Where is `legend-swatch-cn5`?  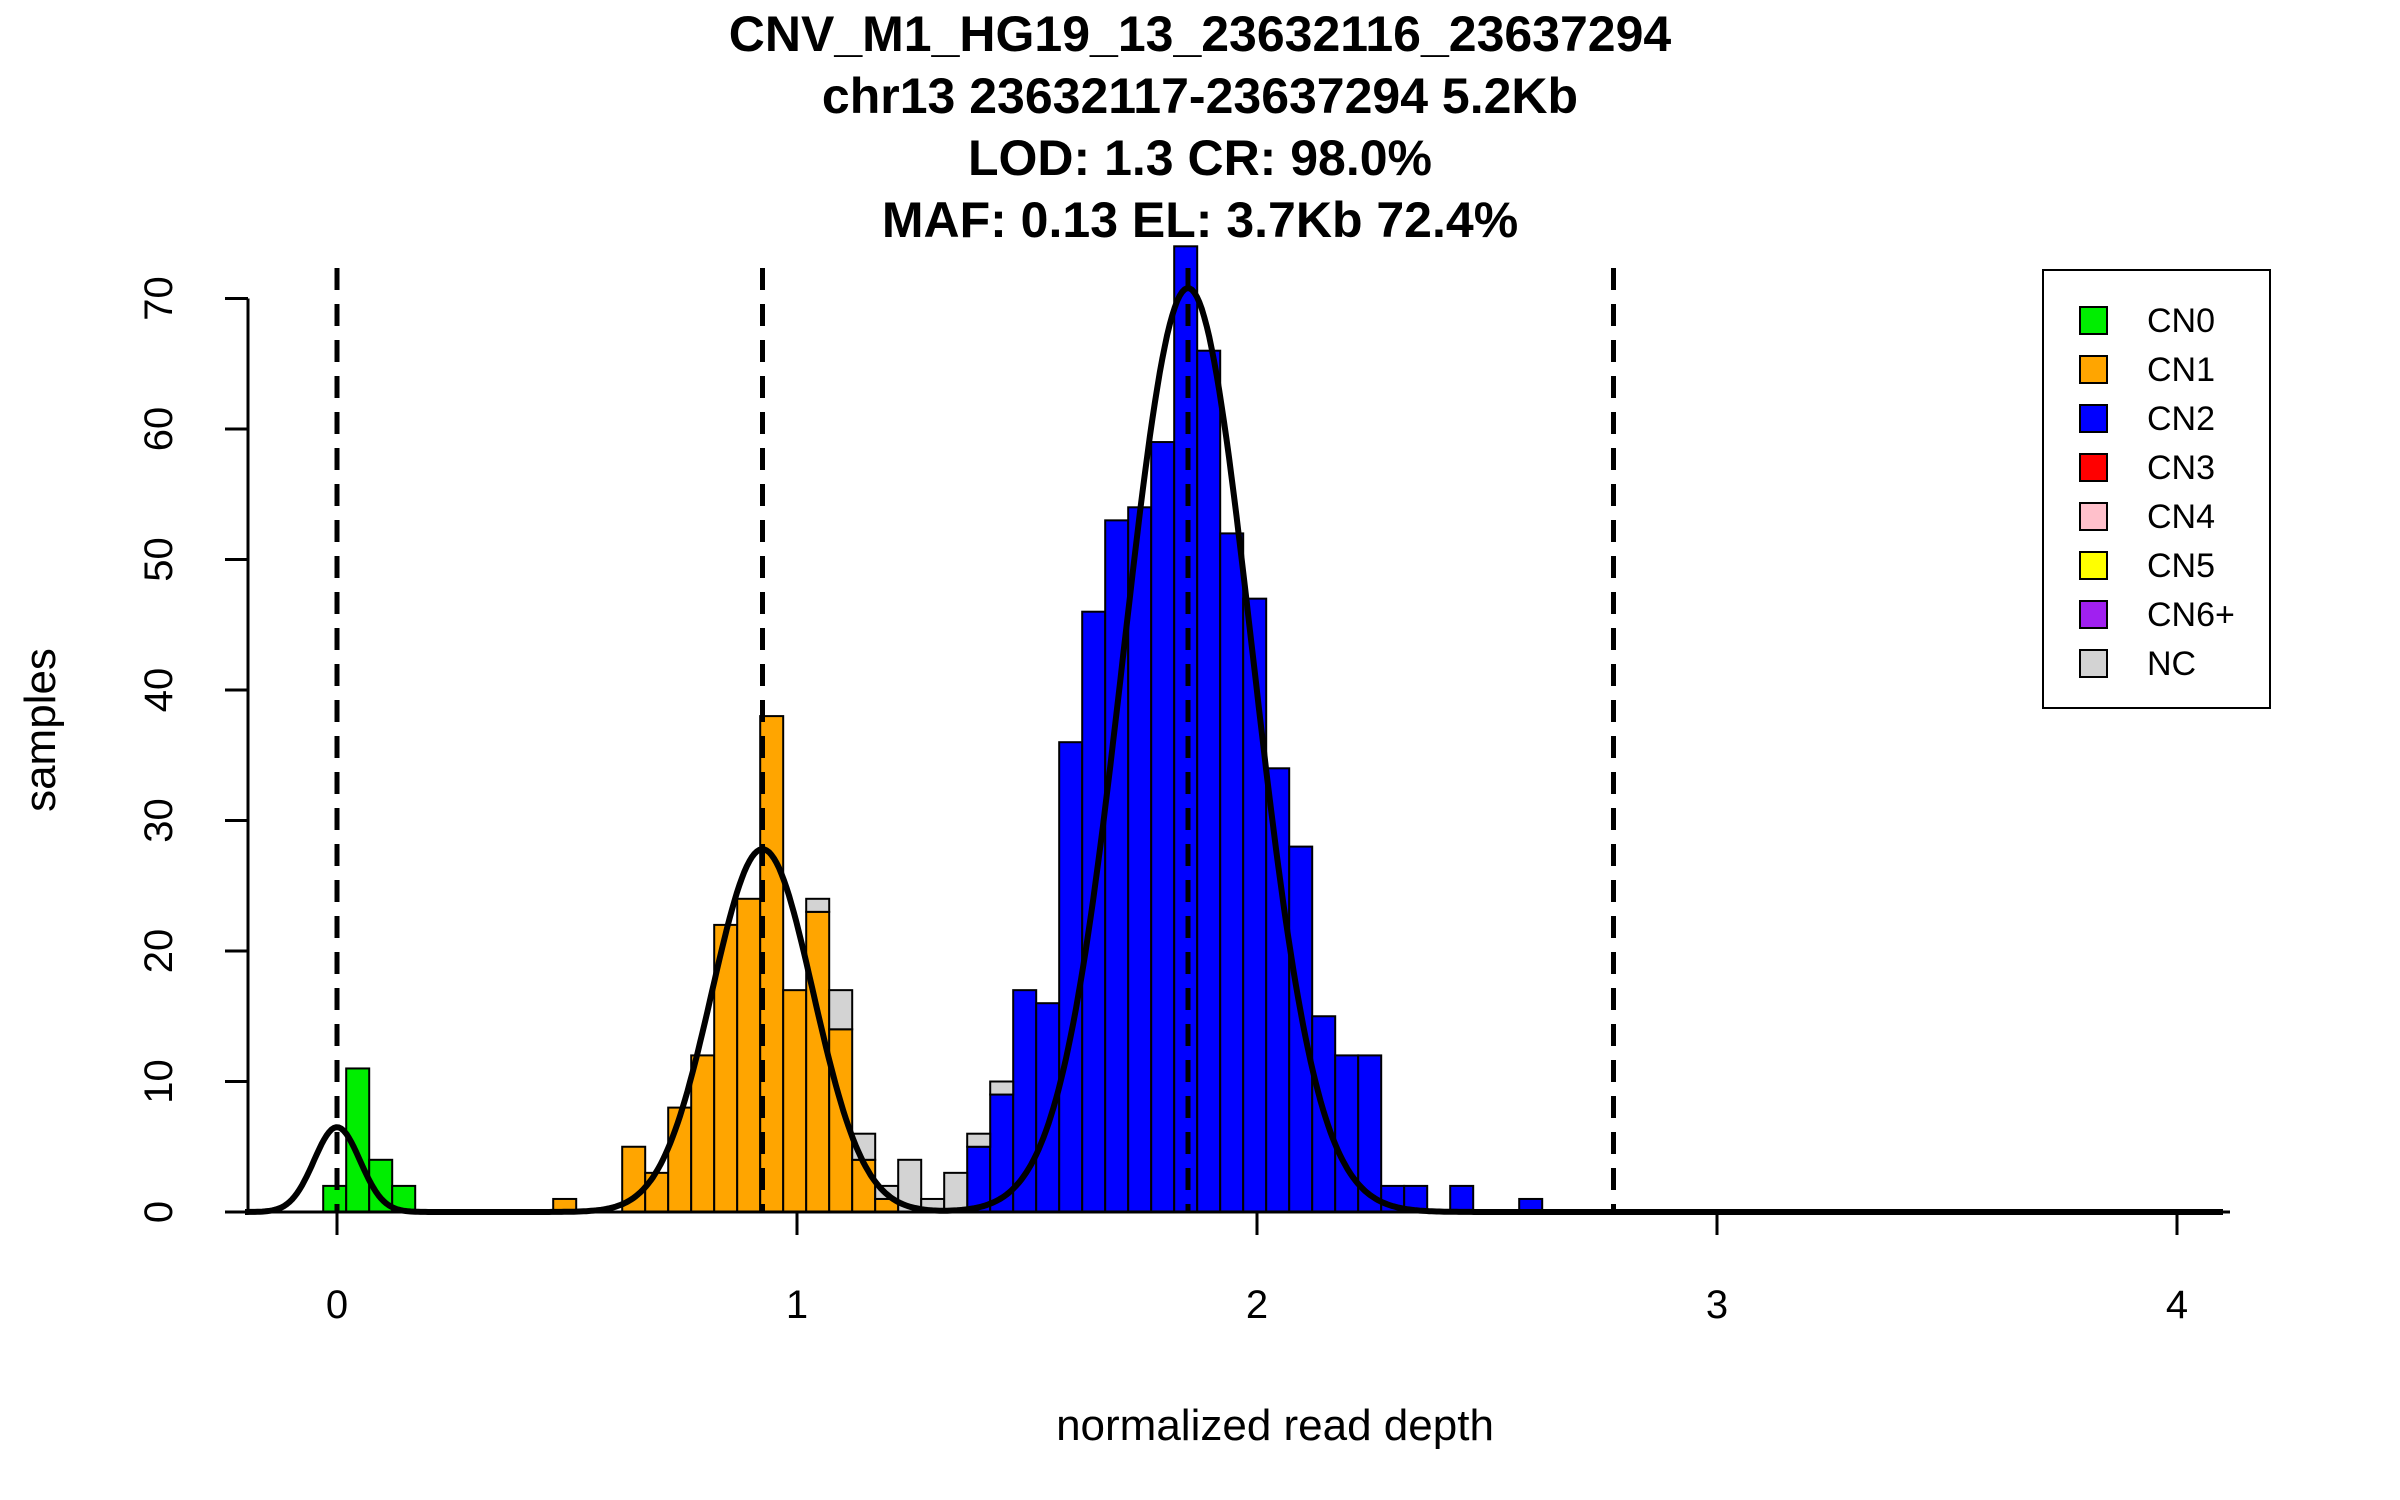
legend-swatch-cn5 is located at coordinates (2093, 565).